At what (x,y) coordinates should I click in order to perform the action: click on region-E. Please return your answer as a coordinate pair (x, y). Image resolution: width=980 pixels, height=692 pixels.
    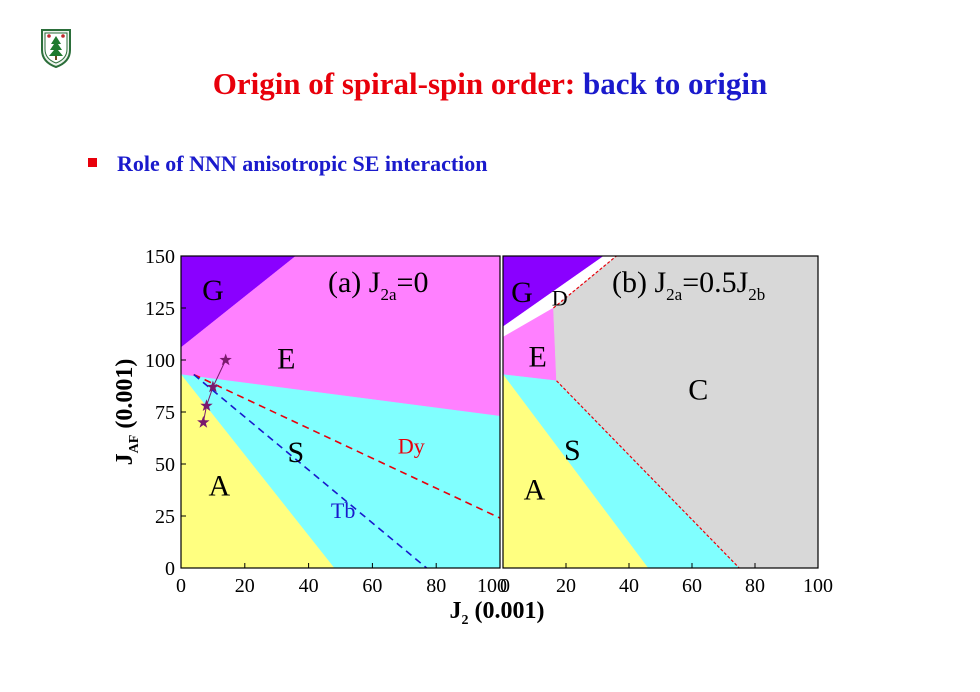
    Looking at the image, I should click on (340, 336).